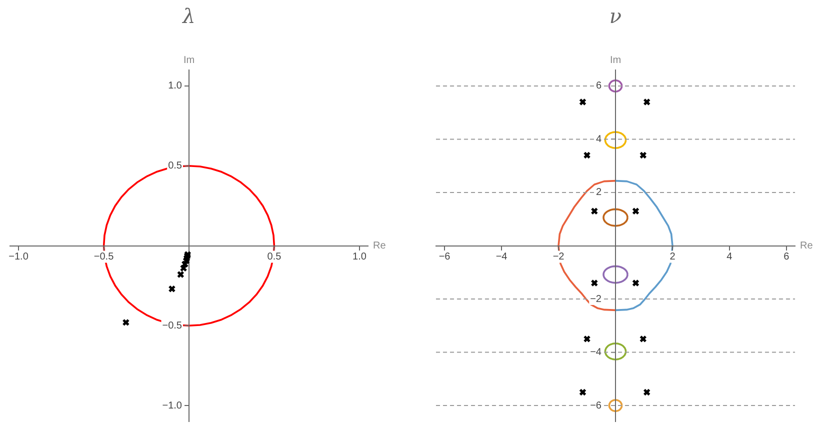 The height and width of the screenshot is (428, 814). I want to click on chart-title: λ, so click(189, 16).